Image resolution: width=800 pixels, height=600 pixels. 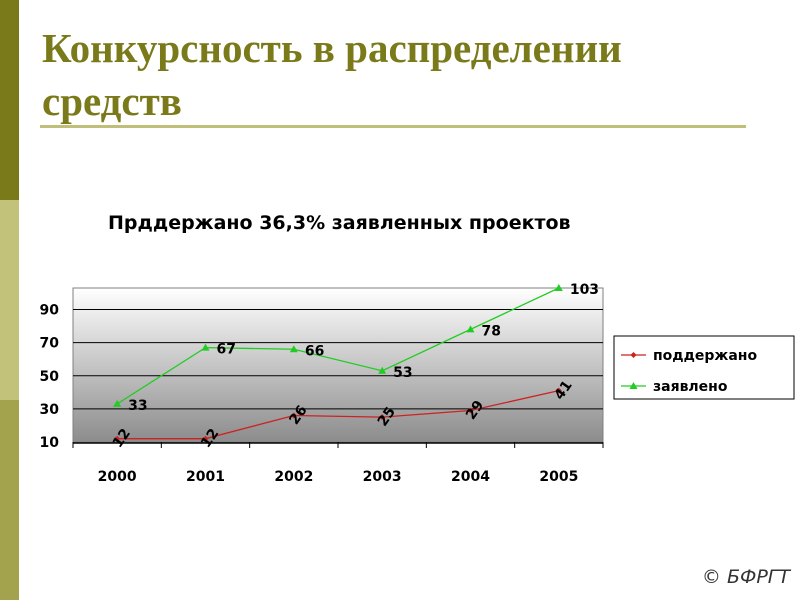 What do you see at coordinates (704, 367) in the screenshot?
I see `legend-box` at bounding box center [704, 367].